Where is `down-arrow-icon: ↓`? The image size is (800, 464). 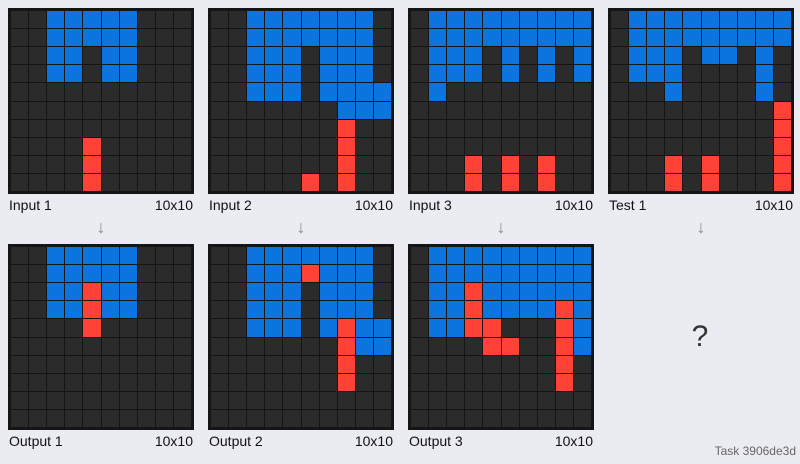 down-arrow-icon: ↓ is located at coordinates (301, 227).